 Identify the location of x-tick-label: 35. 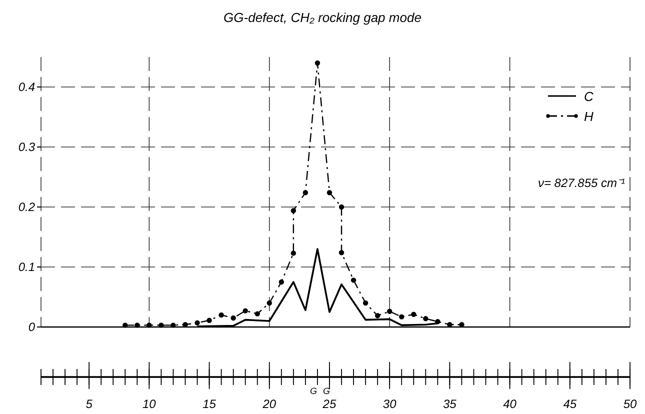
(450, 404).